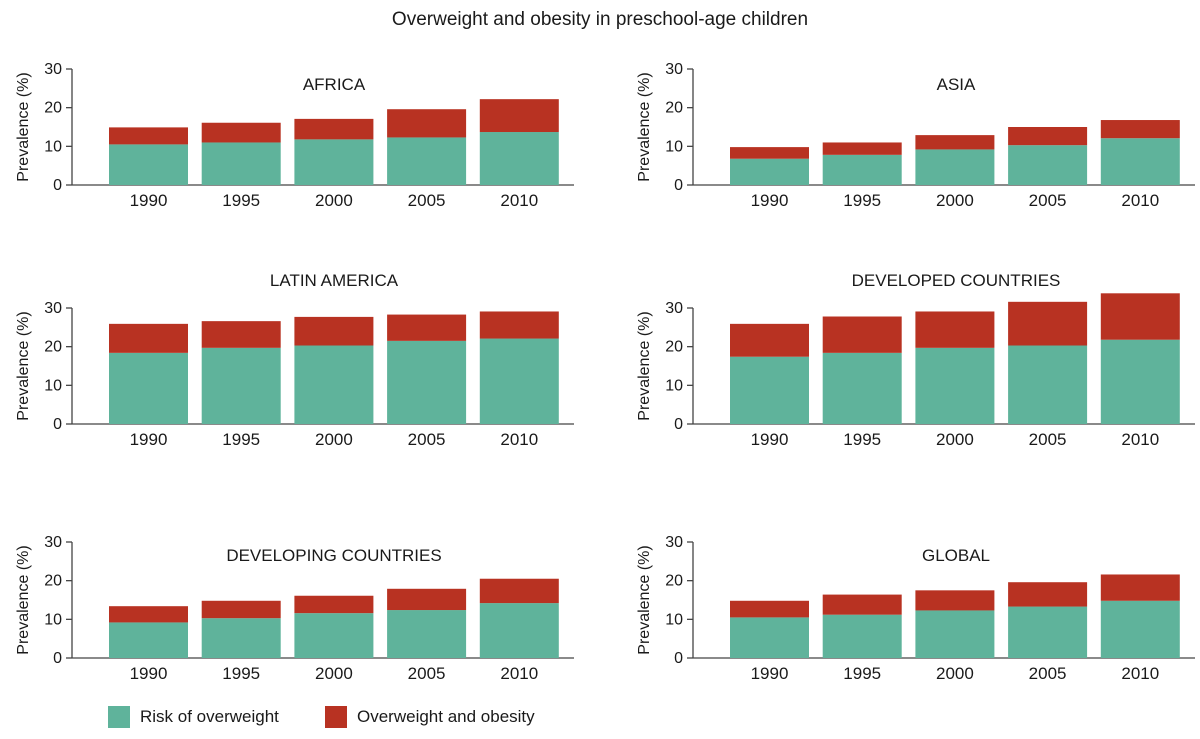  I want to click on legend-item-obese: Overweight and obesity, so click(430, 717).